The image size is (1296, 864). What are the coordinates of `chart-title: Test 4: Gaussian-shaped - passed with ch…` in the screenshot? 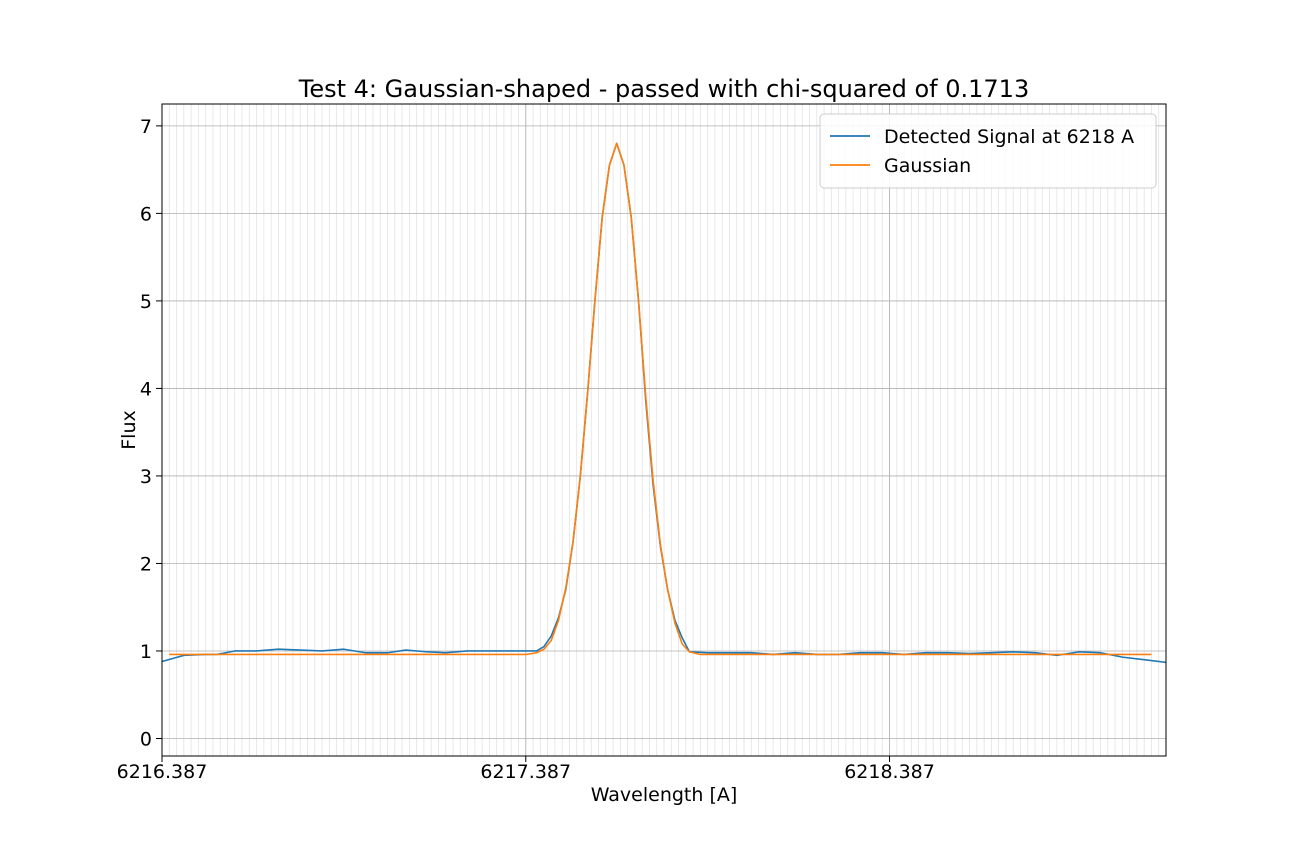 It's located at (663, 89).